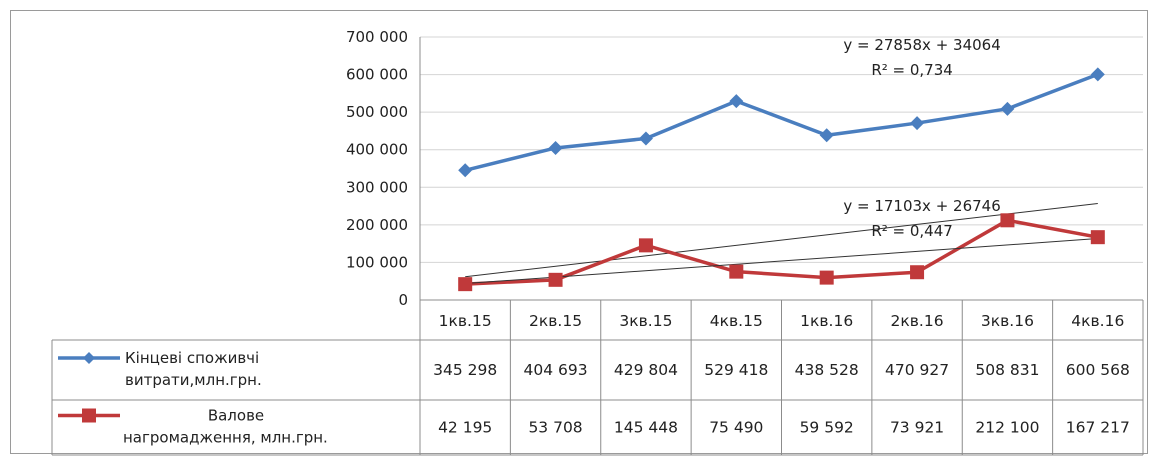 The image size is (1158, 464). Describe the element at coordinates (236, 416) in the screenshot. I see `legend-label: Валове` at that location.